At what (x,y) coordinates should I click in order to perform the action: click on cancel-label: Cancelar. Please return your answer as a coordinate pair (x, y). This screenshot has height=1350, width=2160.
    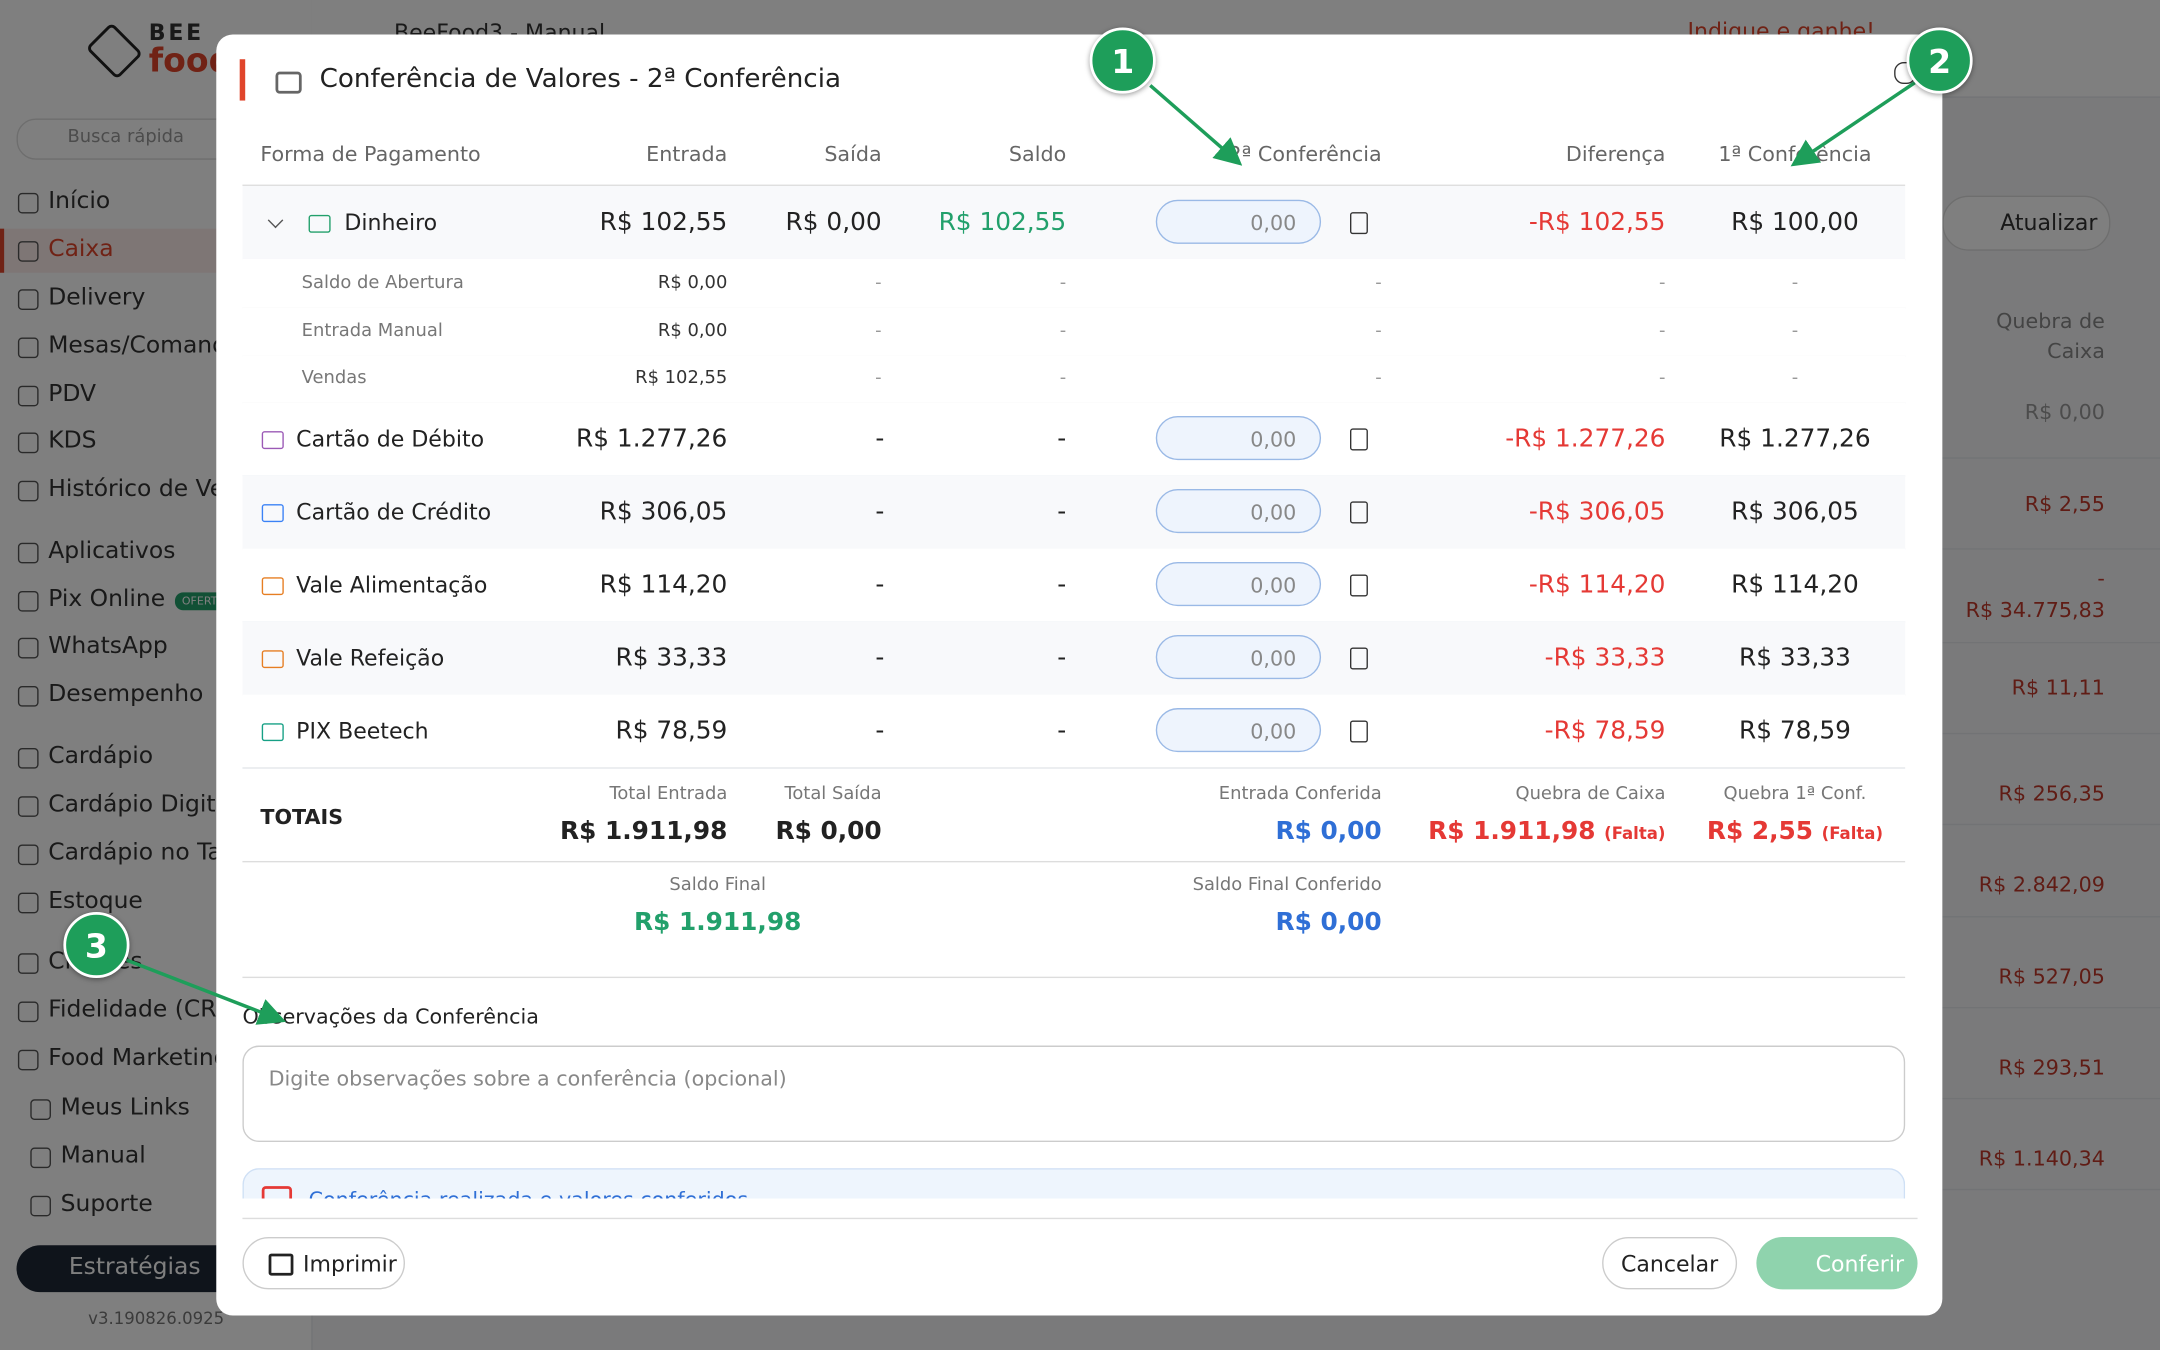
    Looking at the image, I should click on (1669, 1263).